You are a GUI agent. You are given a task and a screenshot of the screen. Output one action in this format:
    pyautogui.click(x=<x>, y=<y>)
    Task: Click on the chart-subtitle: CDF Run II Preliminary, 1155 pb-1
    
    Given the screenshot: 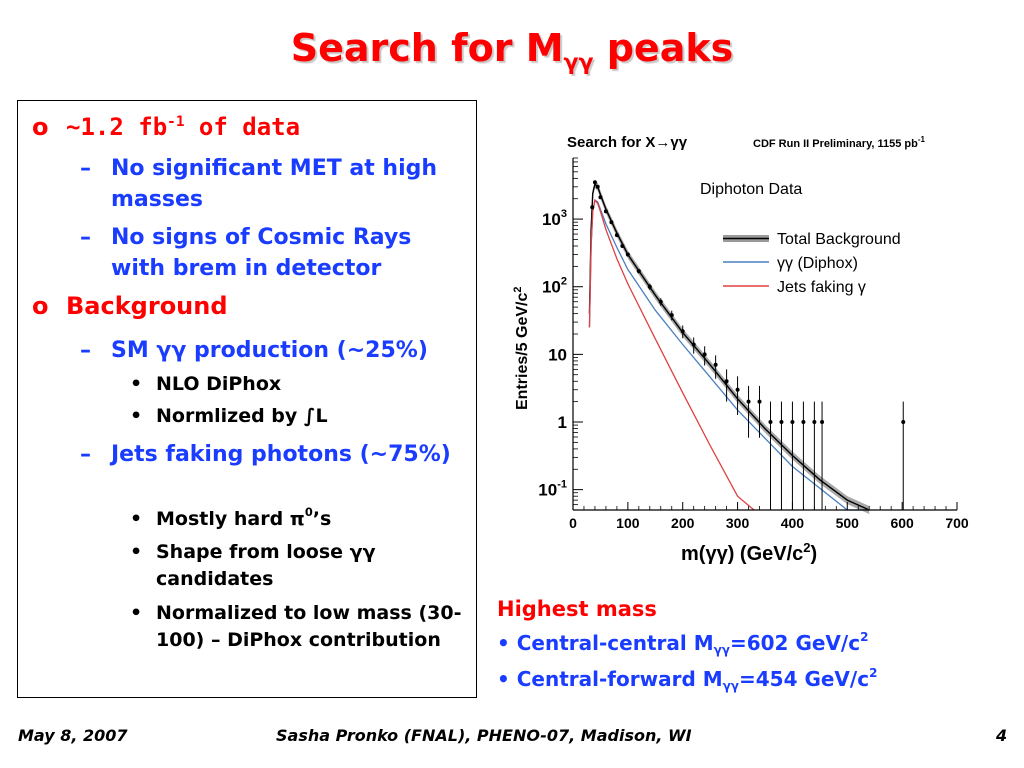 What is the action you would take?
    pyautogui.click(x=839, y=142)
    